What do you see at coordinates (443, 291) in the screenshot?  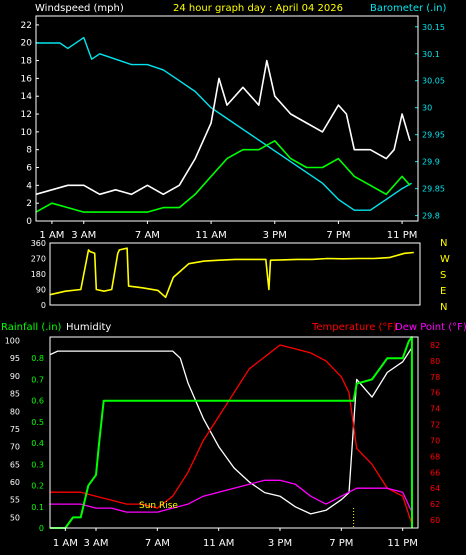 I see `compass-label: E` at bounding box center [443, 291].